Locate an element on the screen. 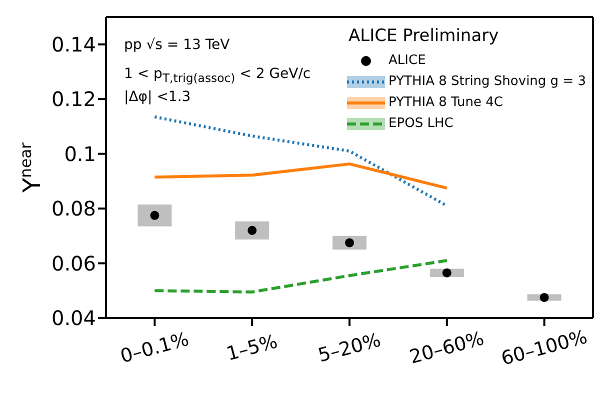 This screenshot has width=614, height=412. x-tick-label: 1–5% is located at coordinates (252, 348).